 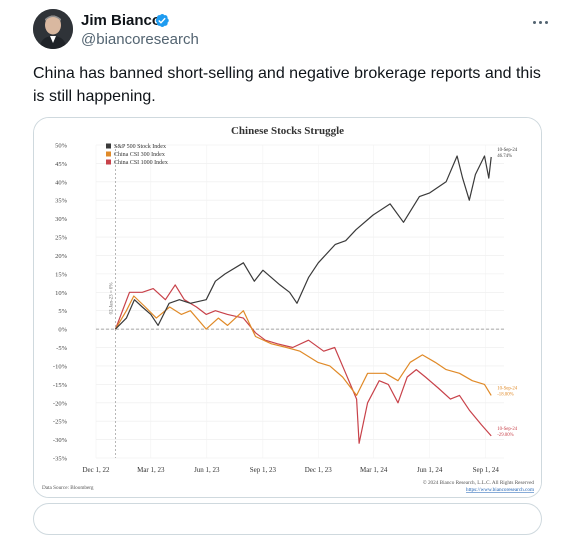 I want to click on legend-label: China CSI 1000 Index, so click(x=141, y=163).